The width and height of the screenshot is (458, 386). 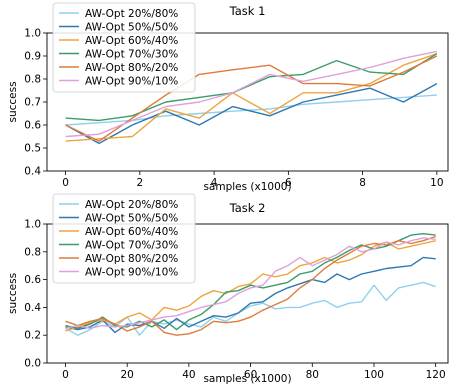 I want to click on x-tick-label: 120, so click(x=436, y=375).